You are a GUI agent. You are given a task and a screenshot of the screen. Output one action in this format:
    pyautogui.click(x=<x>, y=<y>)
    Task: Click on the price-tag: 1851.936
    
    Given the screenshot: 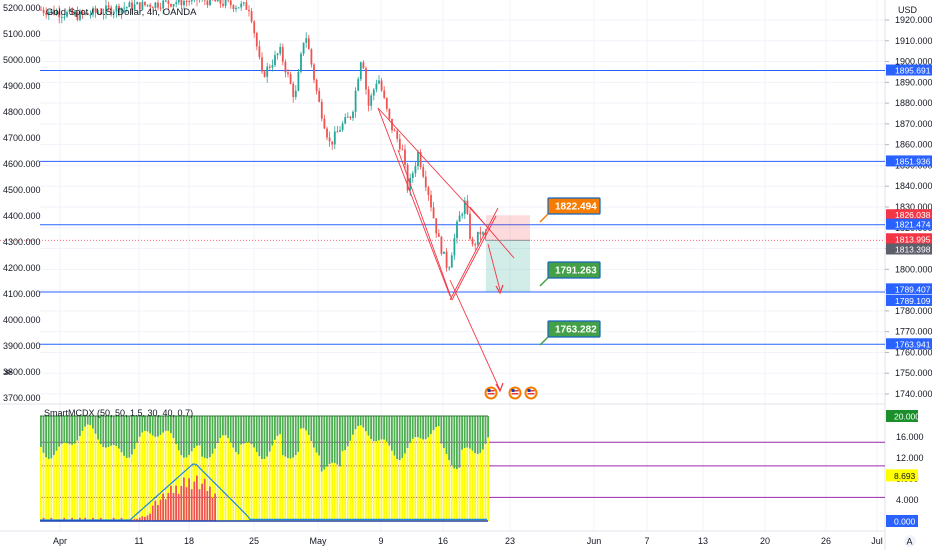 What is the action you would take?
    pyautogui.click(x=909, y=161)
    